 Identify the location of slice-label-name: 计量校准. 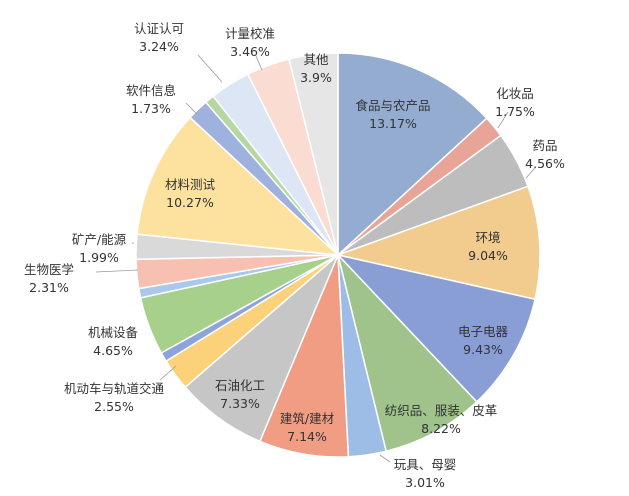
(250, 33).